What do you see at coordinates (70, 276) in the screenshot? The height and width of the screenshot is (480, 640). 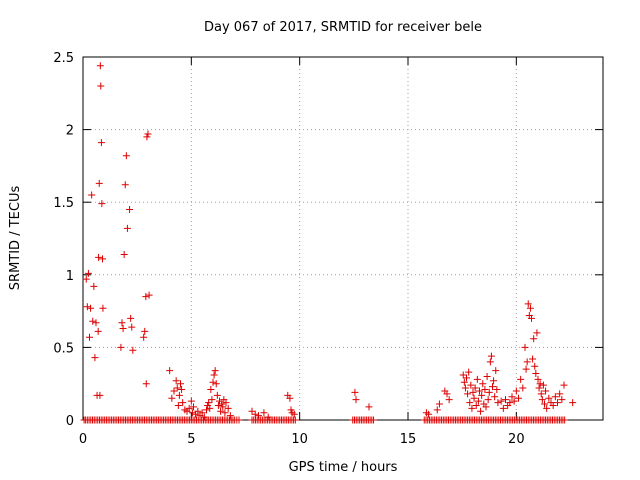 I see `y-tick-label: 1` at bounding box center [70, 276].